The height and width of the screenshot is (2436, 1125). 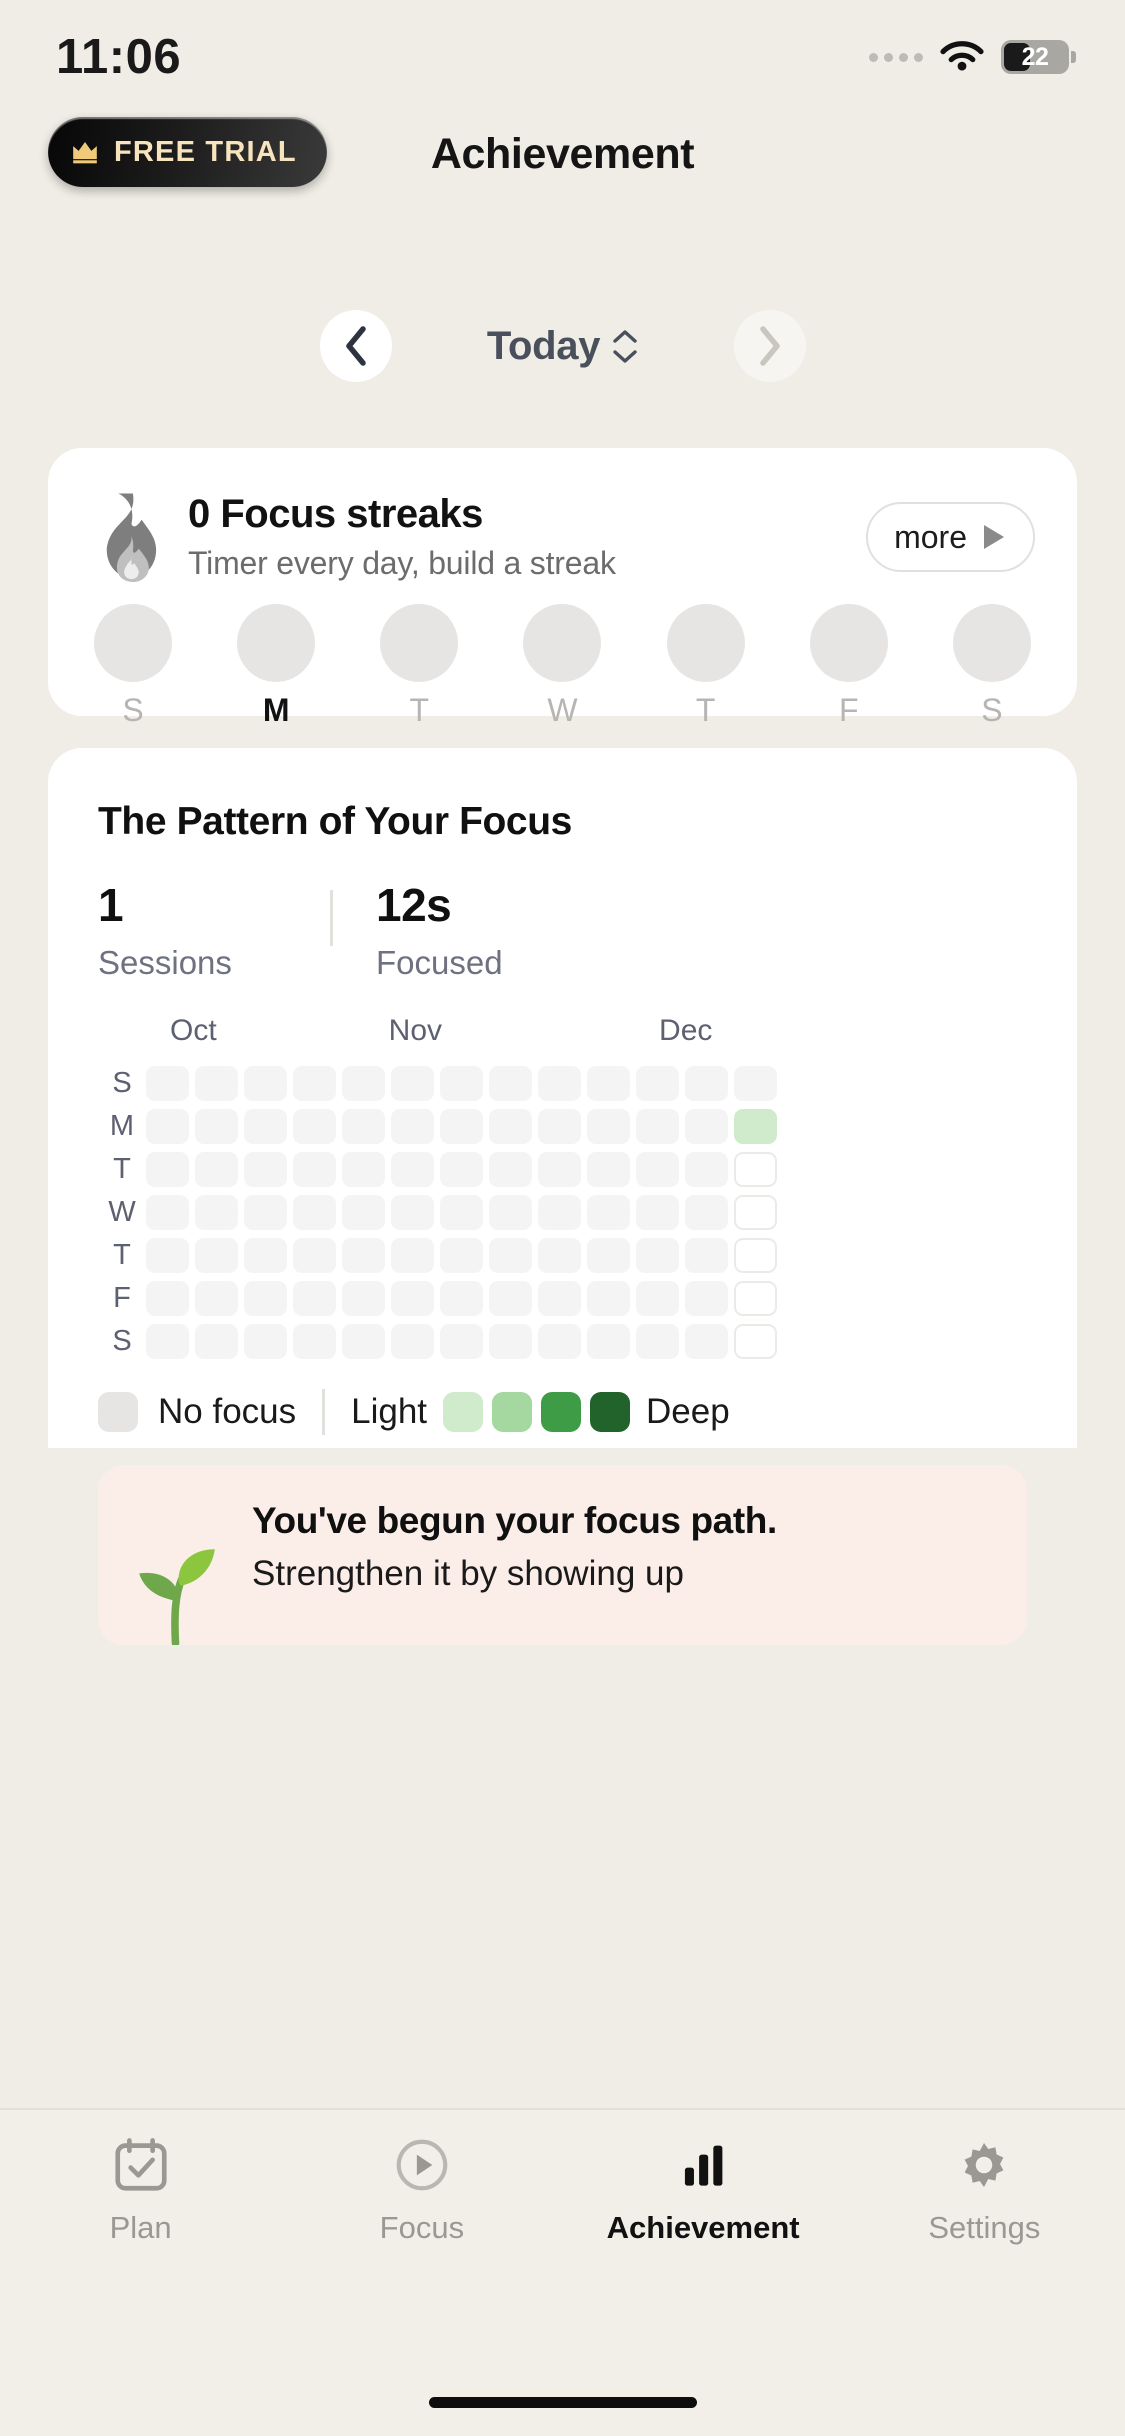 What do you see at coordinates (133, 666) in the screenshot?
I see `streak-day-0: S` at bounding box center [133, 666].